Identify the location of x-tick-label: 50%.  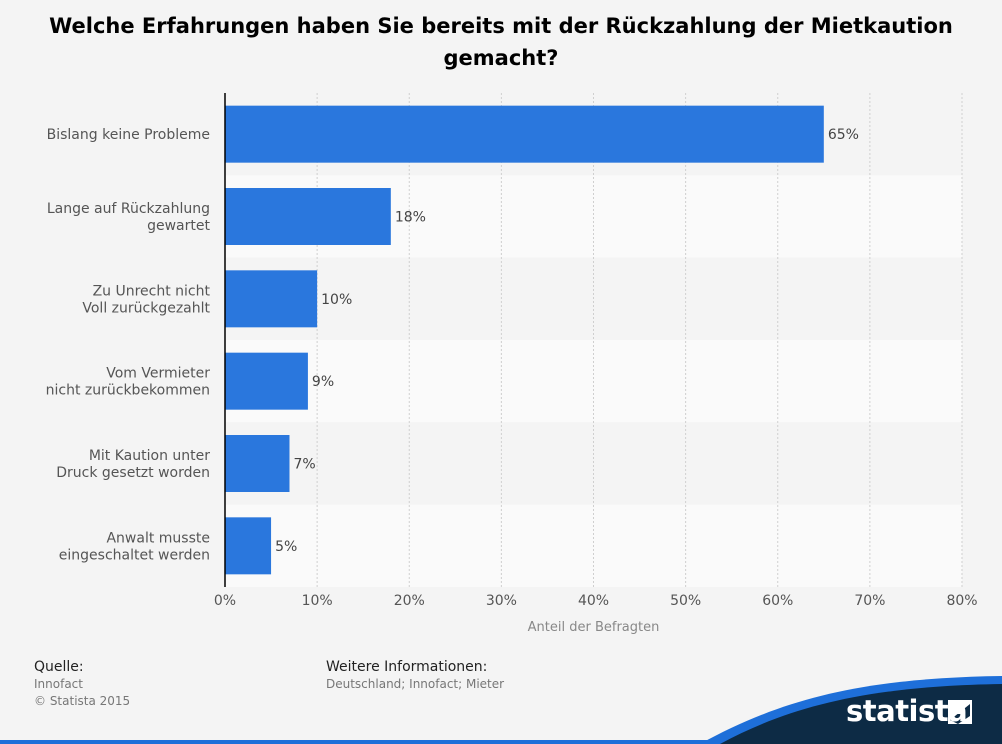
(685, 601).